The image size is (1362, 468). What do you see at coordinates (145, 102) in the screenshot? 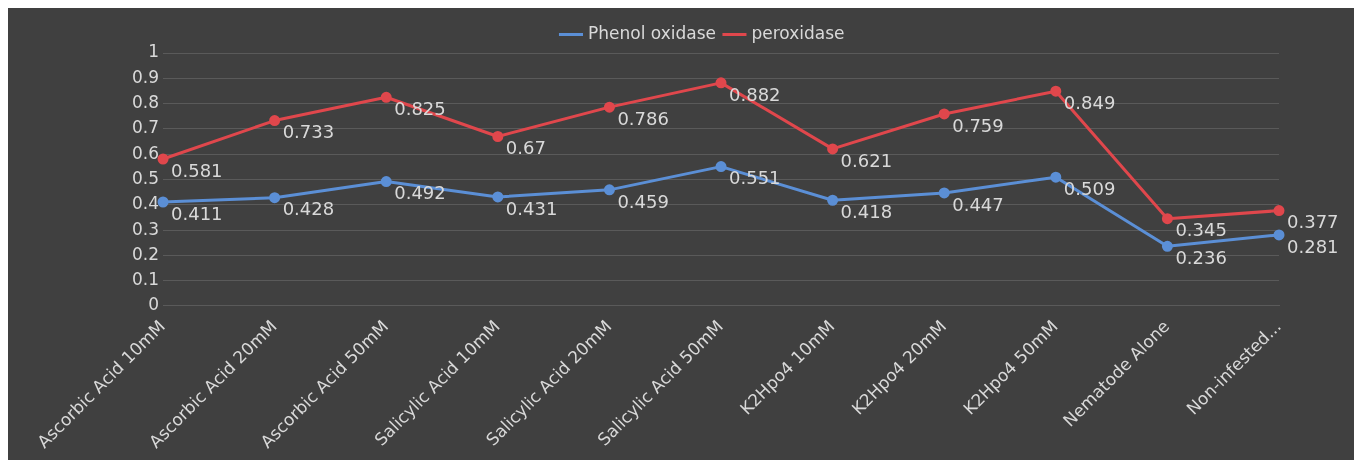
I see `y-tick-label: 0.8` at bounding box center [145, 102].